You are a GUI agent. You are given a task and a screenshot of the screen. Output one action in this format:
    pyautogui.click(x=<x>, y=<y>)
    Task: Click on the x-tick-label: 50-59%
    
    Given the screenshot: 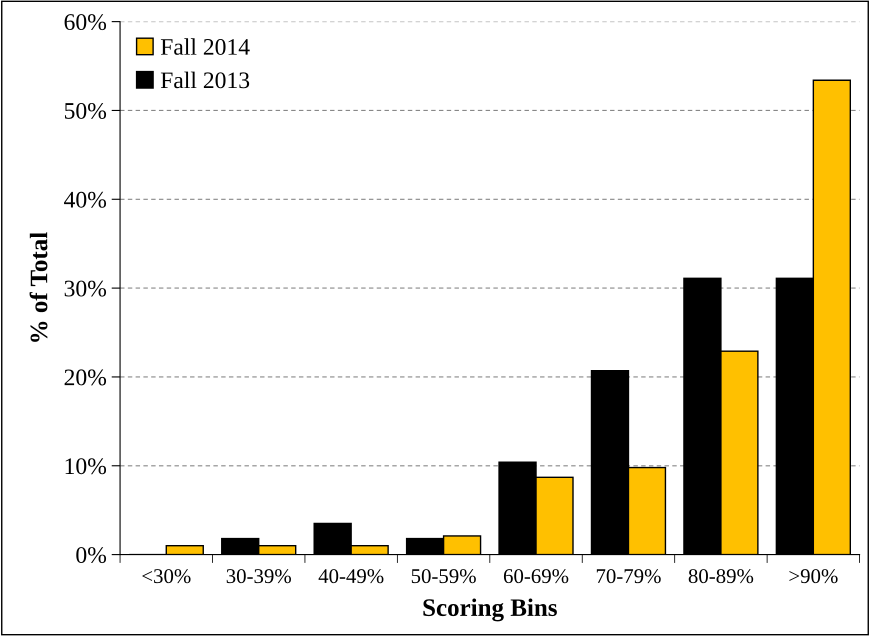 What is the action you would take?
    pyautogui.click(x=444, y=576)
    